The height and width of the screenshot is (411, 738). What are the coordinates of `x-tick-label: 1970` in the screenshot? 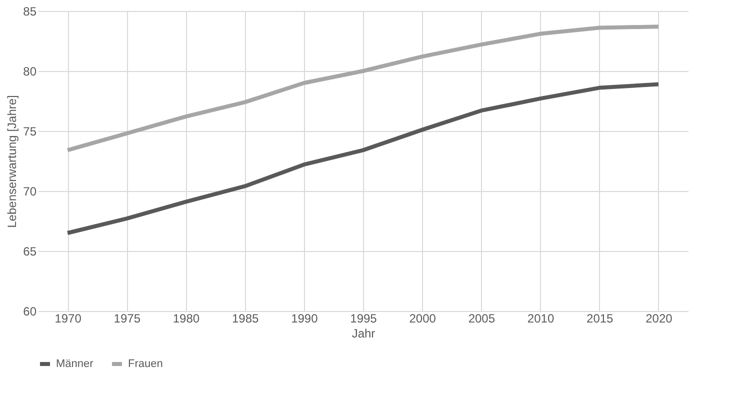 It's located at (68, 319).